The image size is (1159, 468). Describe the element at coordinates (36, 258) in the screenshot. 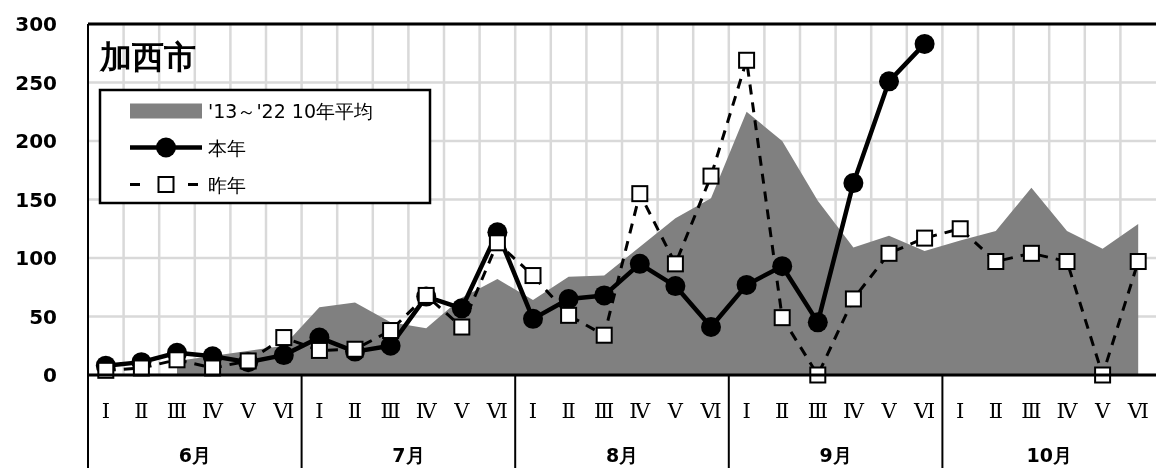

I see `y-tick-label: 100` at that location.